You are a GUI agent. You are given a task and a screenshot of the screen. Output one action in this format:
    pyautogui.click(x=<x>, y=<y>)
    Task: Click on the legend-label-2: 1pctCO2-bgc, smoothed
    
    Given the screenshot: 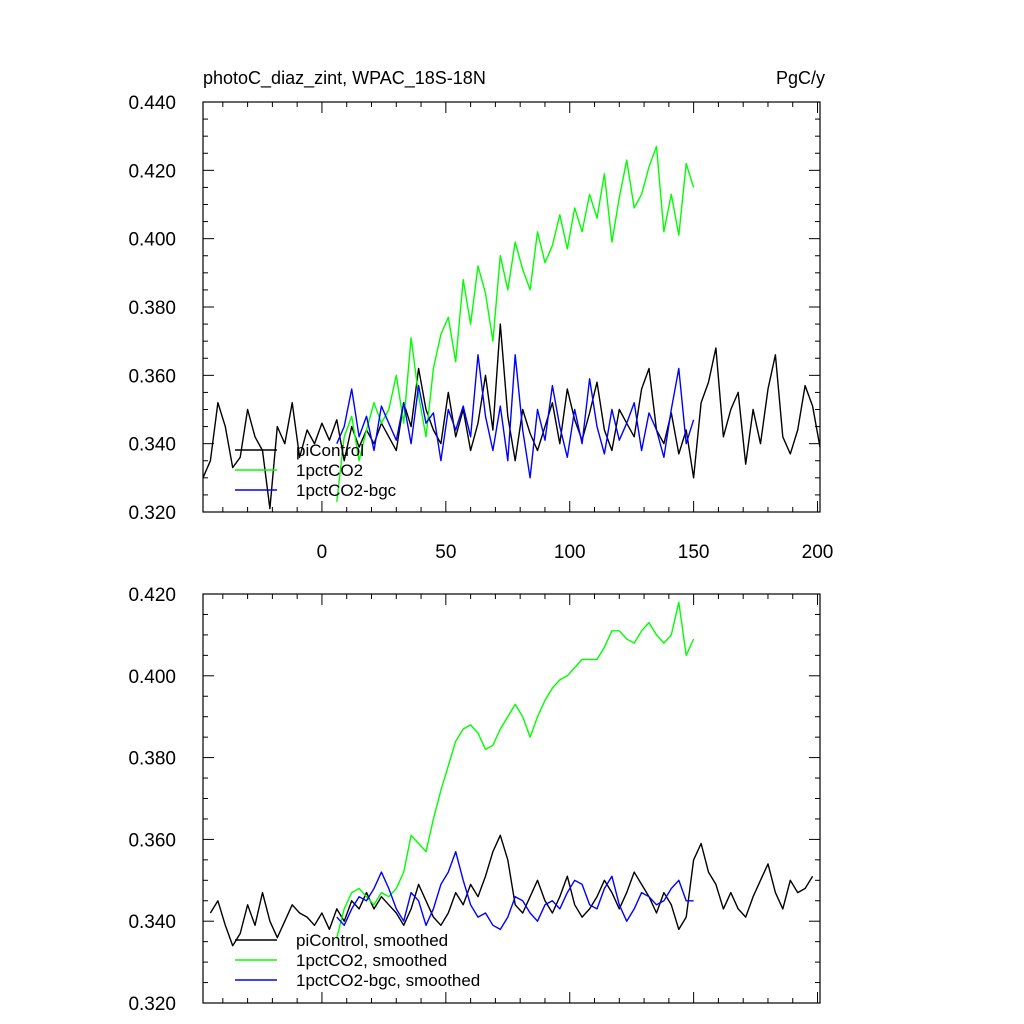 What is the action you would take?
    pyautogui.click(x=388, y=980)
    